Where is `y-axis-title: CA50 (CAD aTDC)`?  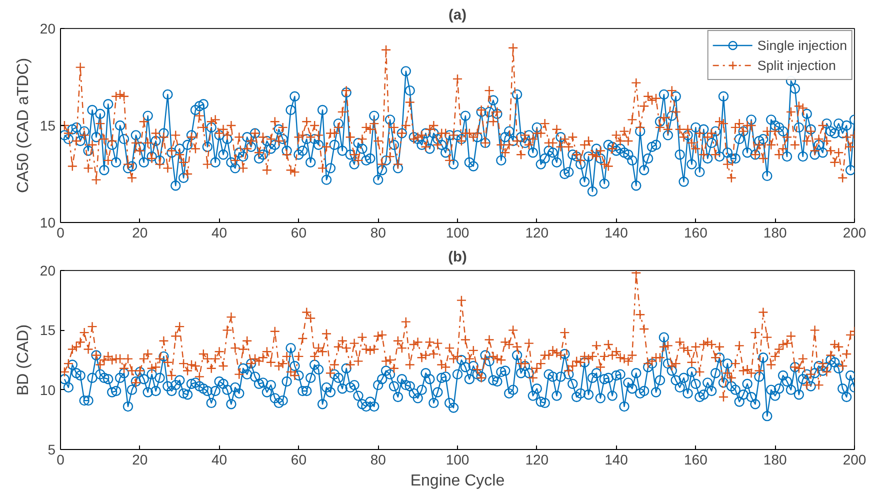
y-axis-title: CA50 (CAD aTDC) is located at coordinates (23, 126).